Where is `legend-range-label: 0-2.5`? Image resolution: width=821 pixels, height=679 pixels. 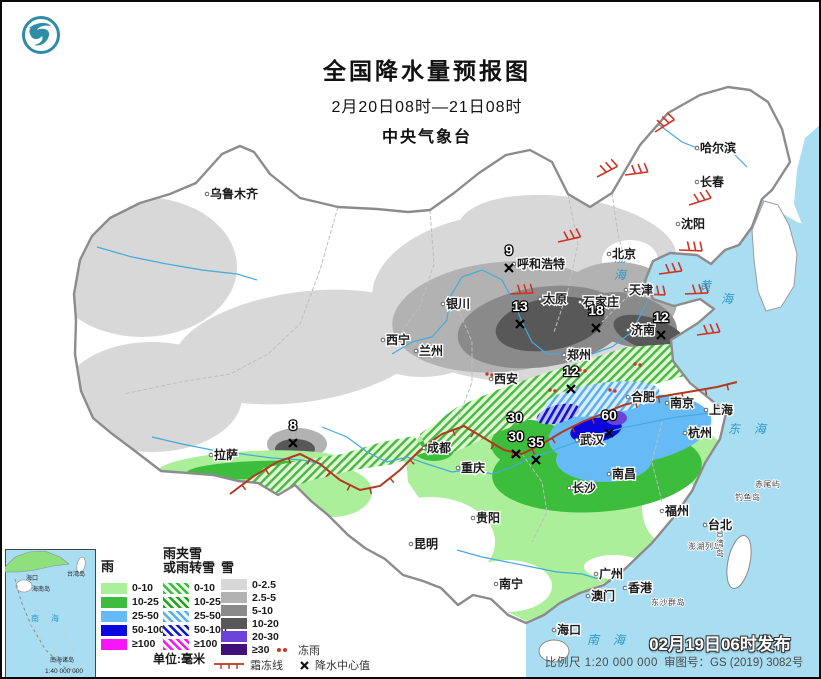 legend-range-label: 0-2.5 is located at coordinates (264, 584).